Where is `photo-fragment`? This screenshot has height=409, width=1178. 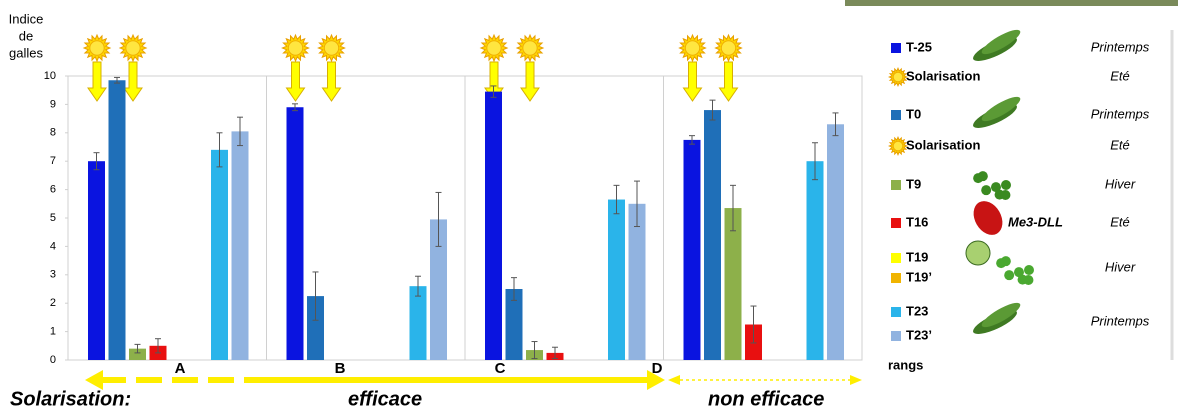
photo-fragment is located at coordinates (1011, 3).